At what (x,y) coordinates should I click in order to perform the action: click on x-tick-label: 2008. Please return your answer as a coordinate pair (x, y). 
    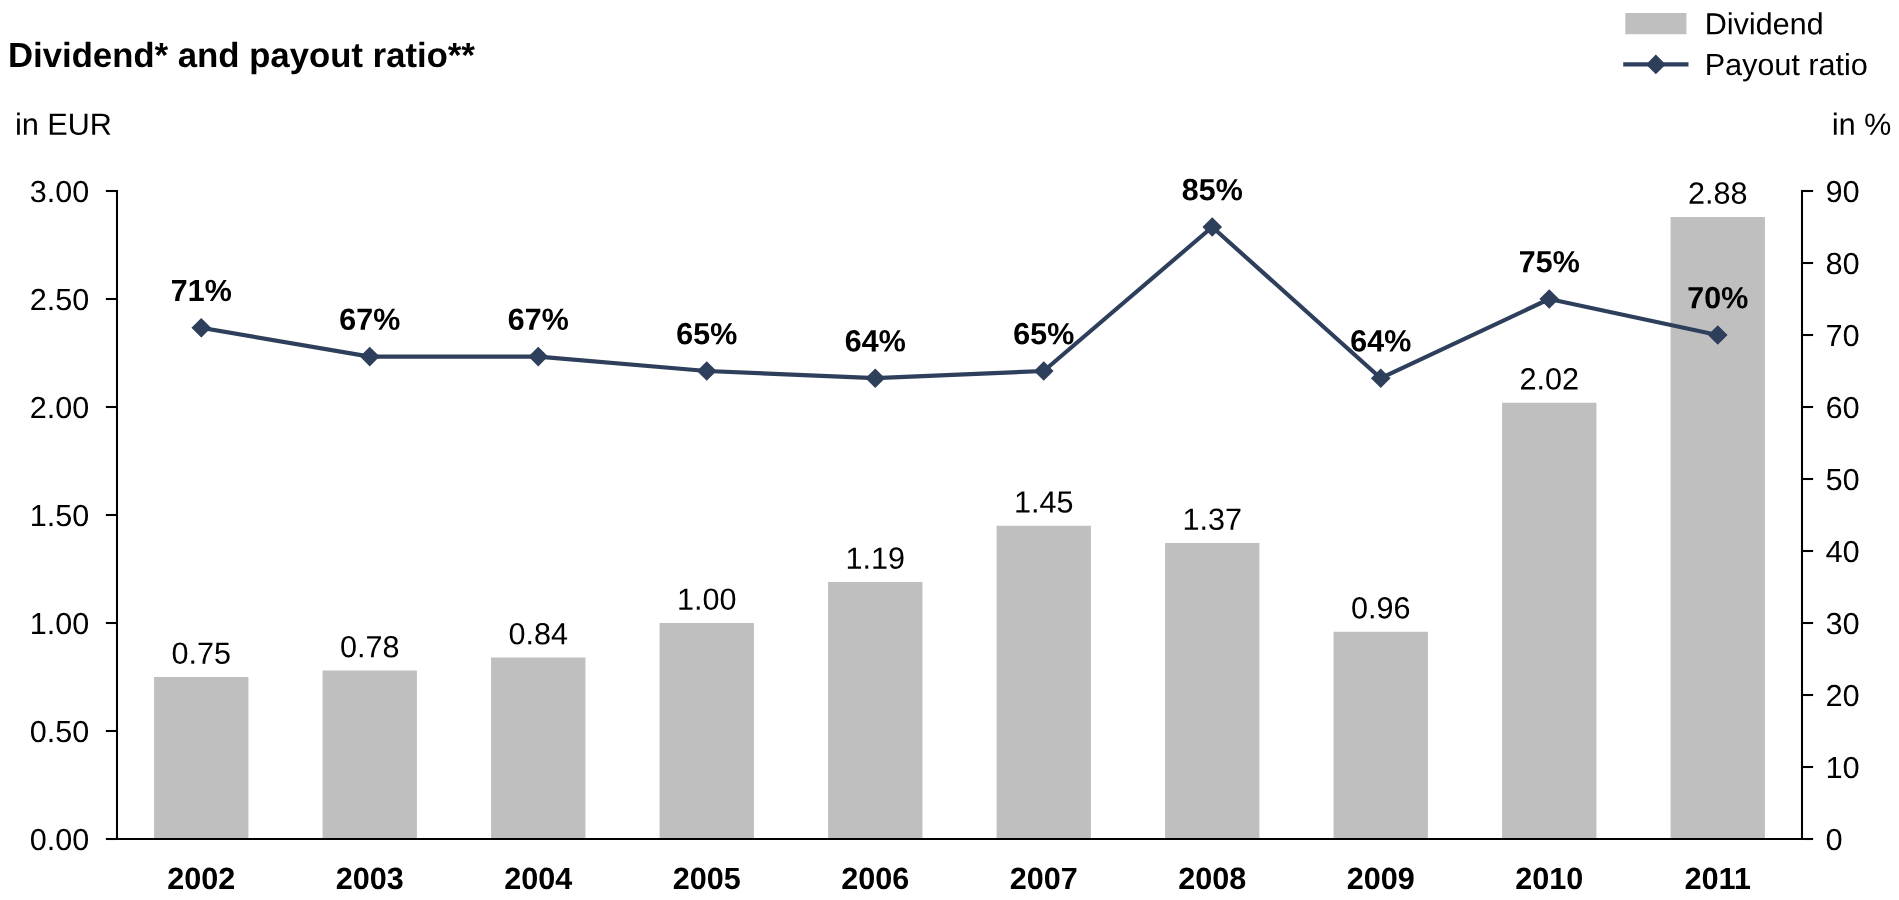
    Looking at the image, I should click on (1212, 878).